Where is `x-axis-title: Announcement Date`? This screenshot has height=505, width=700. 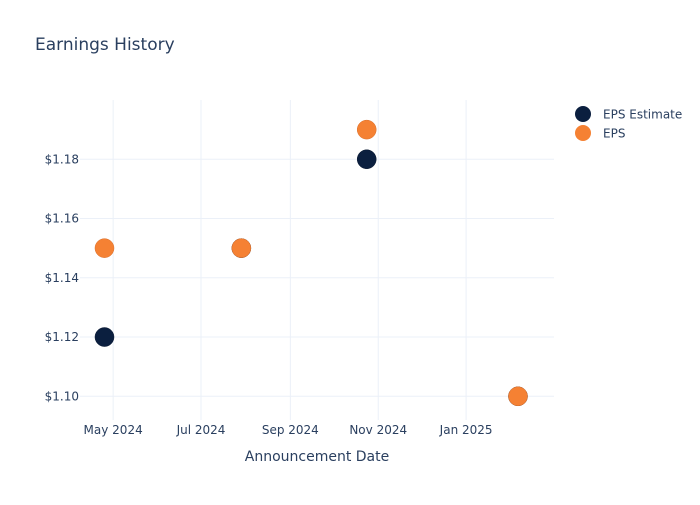
x-axis-title: Announcement Date is located at coordinates (317, 457).